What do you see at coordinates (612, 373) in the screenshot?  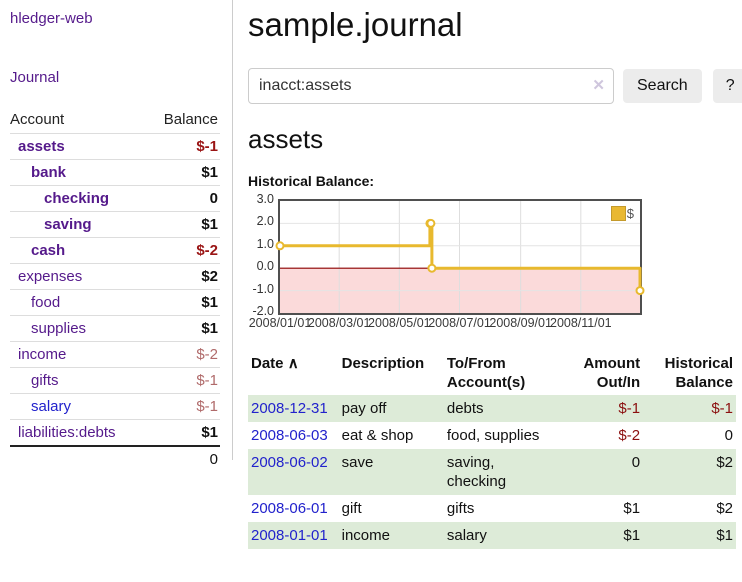 I see `column-header-amount: Amount Out/In` at bounding box center [612, 373].